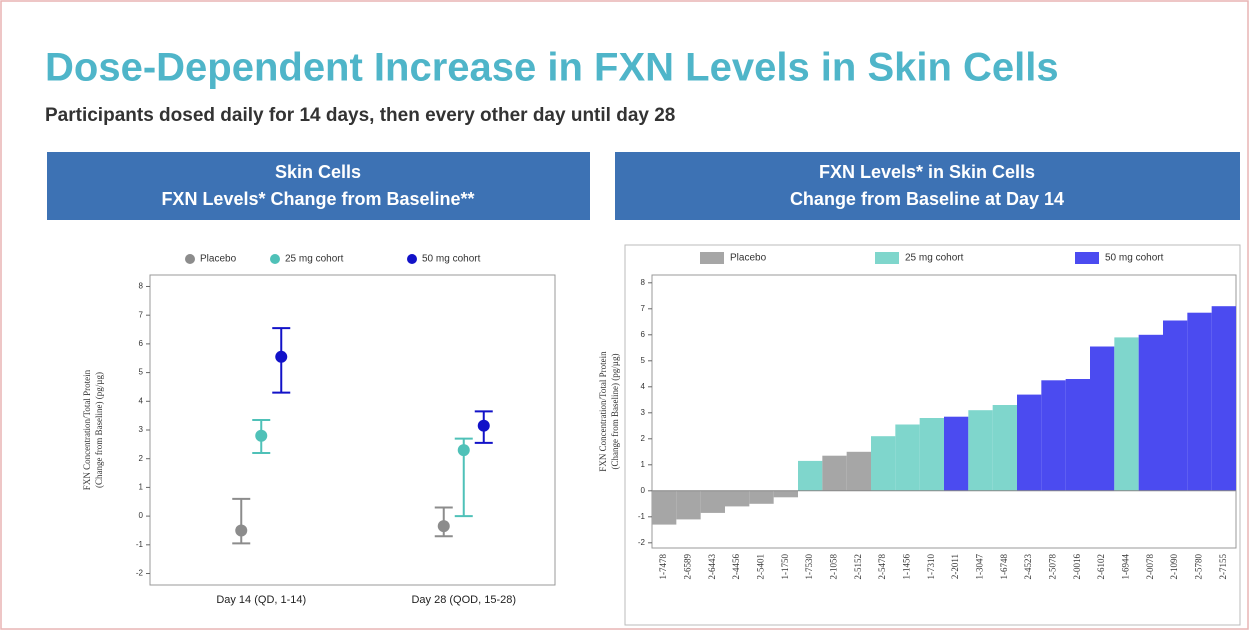 This screenshot has width=1249, height=630. What do you see at coordinates (688, 567) in the screenshot?
I see `x-tick-label: 2-6589` at bounding box center [688, 567].